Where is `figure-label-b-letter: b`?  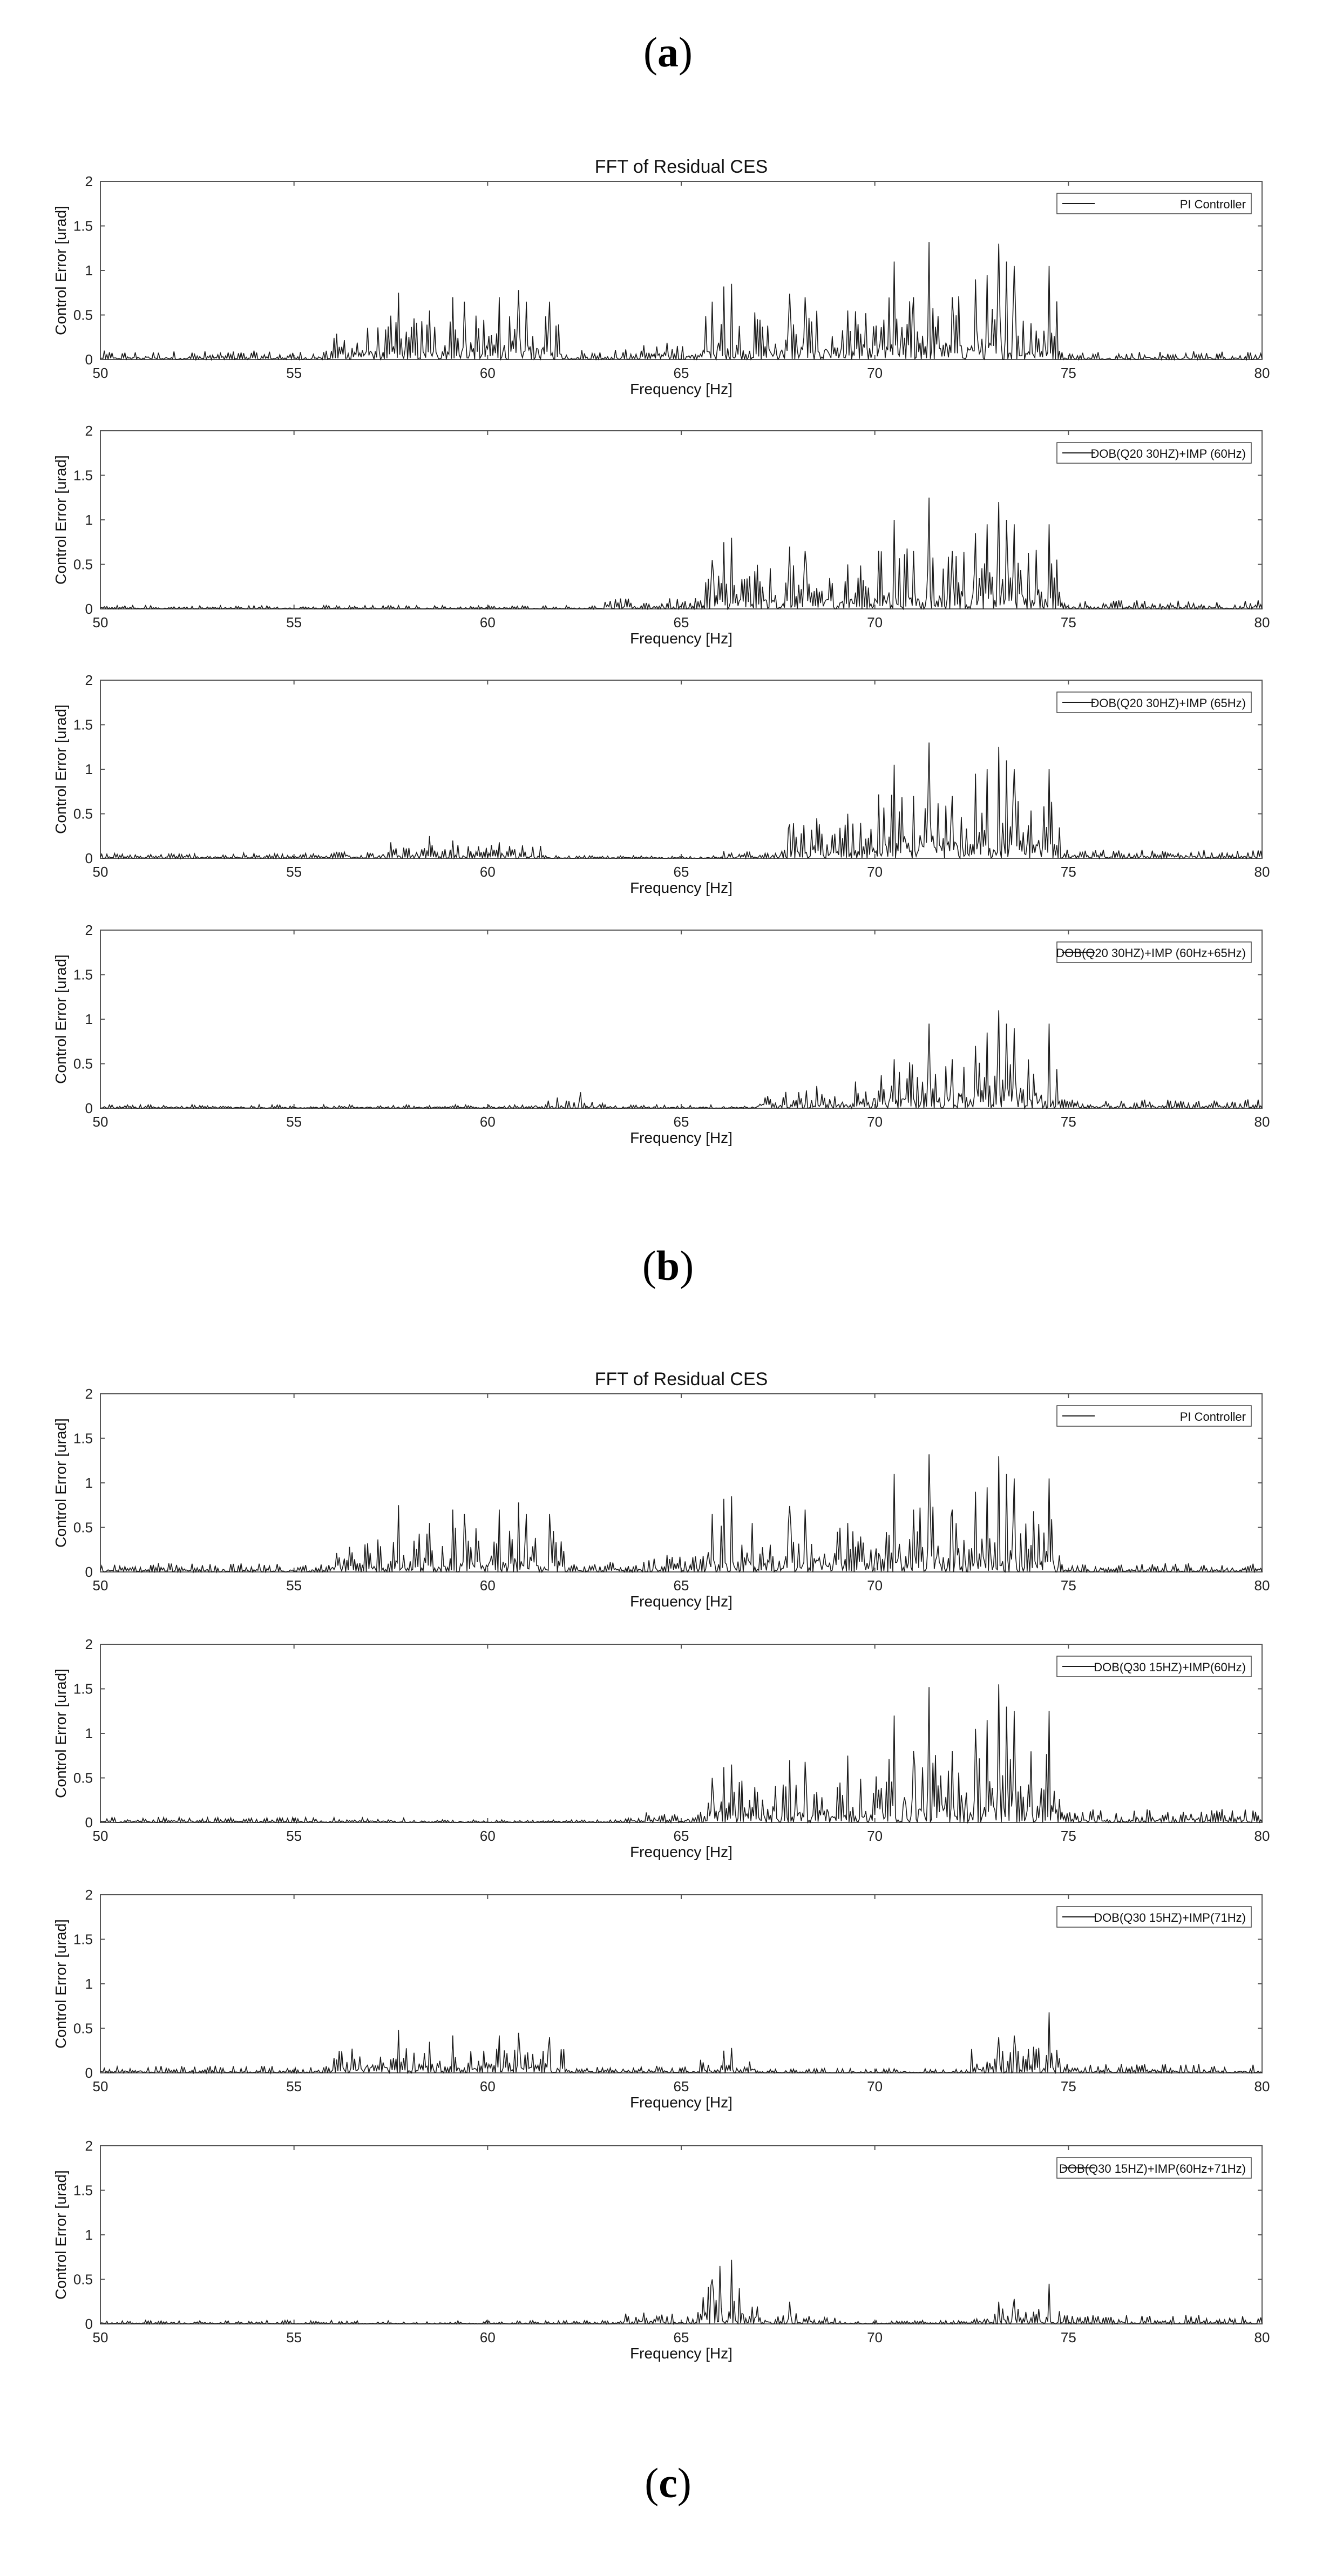
figure-label-b-letter: b is located at coordinates (668, 1265).